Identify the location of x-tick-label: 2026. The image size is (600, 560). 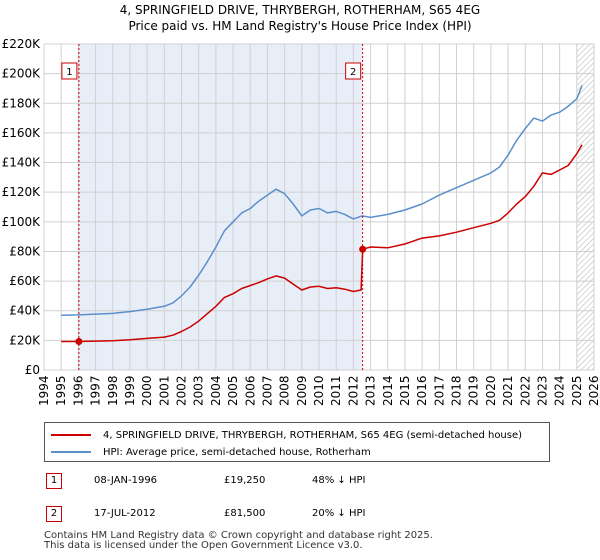
(593, 390).